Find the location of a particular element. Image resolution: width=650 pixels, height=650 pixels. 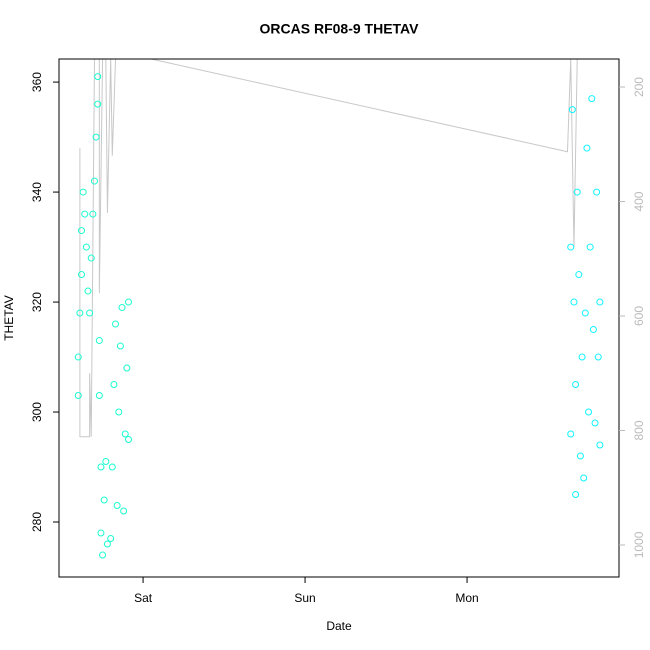

y-axis-label: THETAV is located at coordinates (9, 318).